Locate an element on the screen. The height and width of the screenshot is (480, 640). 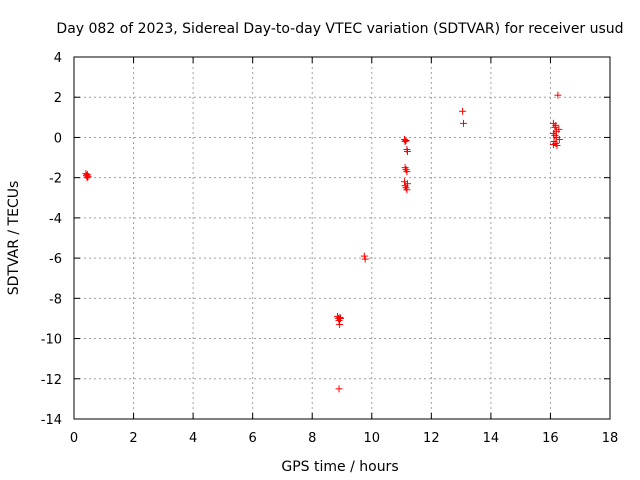
y-tick-label: 0 is located at coordinates (58, 138).